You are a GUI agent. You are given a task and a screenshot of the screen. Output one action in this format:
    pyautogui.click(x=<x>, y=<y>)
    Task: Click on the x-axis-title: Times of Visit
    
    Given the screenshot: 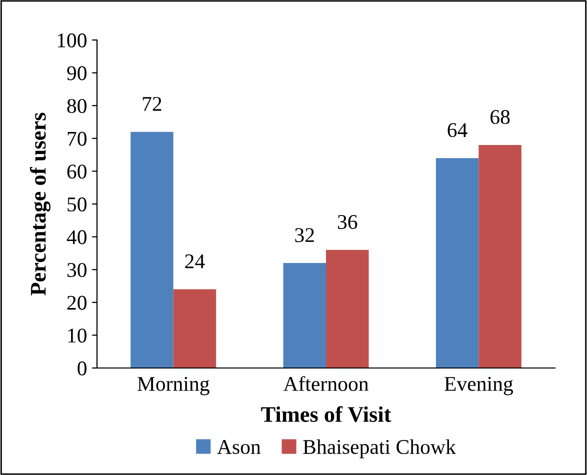 What is the action you would take?
    pyautogui.click(x=326, y=414)
    